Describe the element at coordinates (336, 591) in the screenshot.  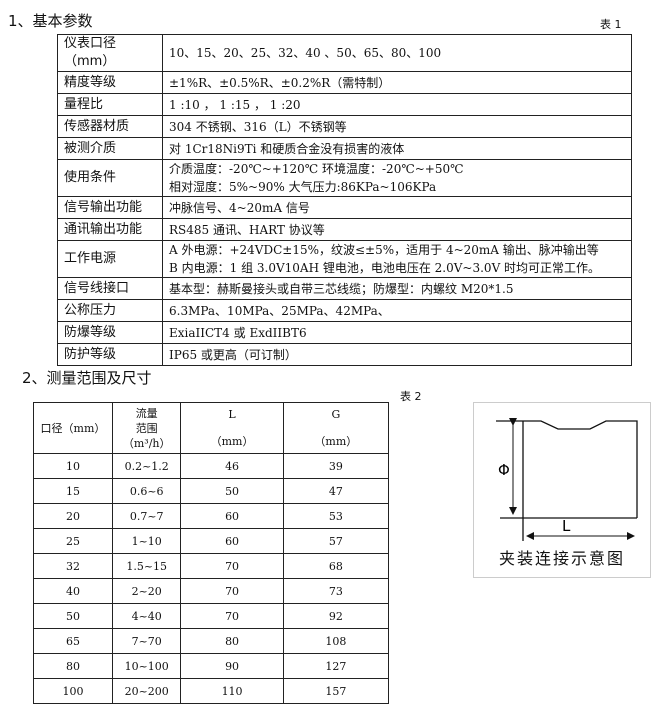
I see `table-cell: 73` at that location.